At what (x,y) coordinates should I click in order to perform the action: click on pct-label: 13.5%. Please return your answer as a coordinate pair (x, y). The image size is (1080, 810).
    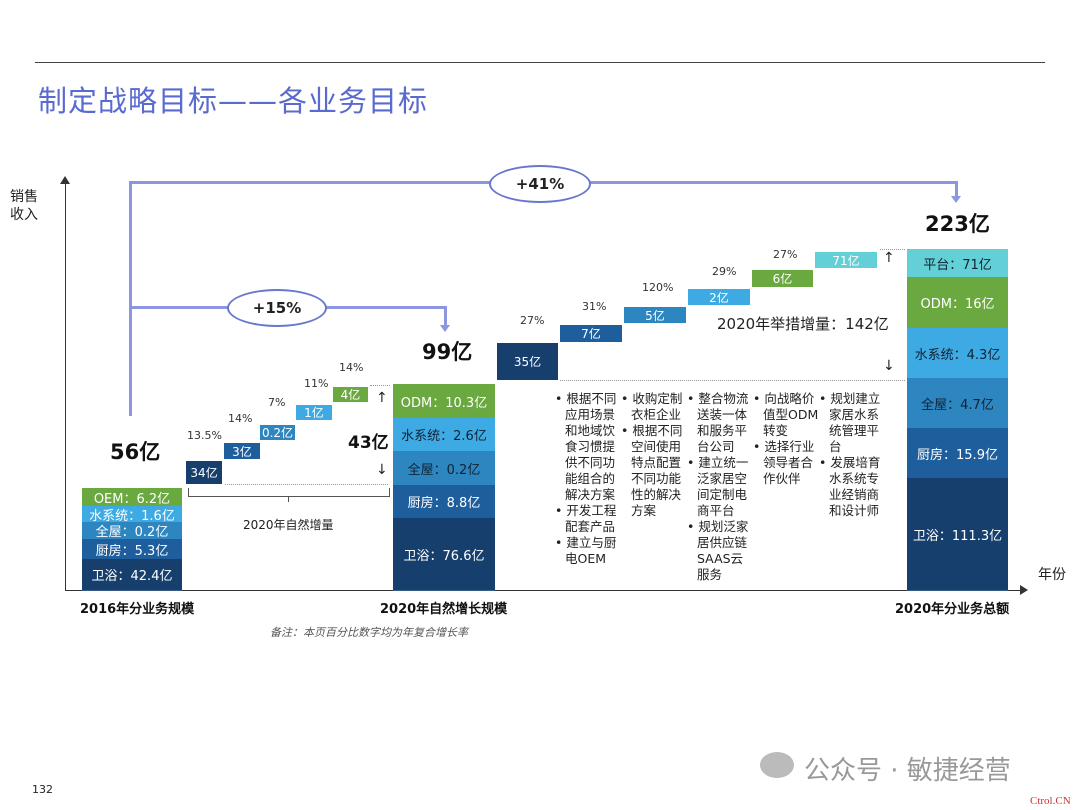
    Looking at the image, I should click on (204, 435).